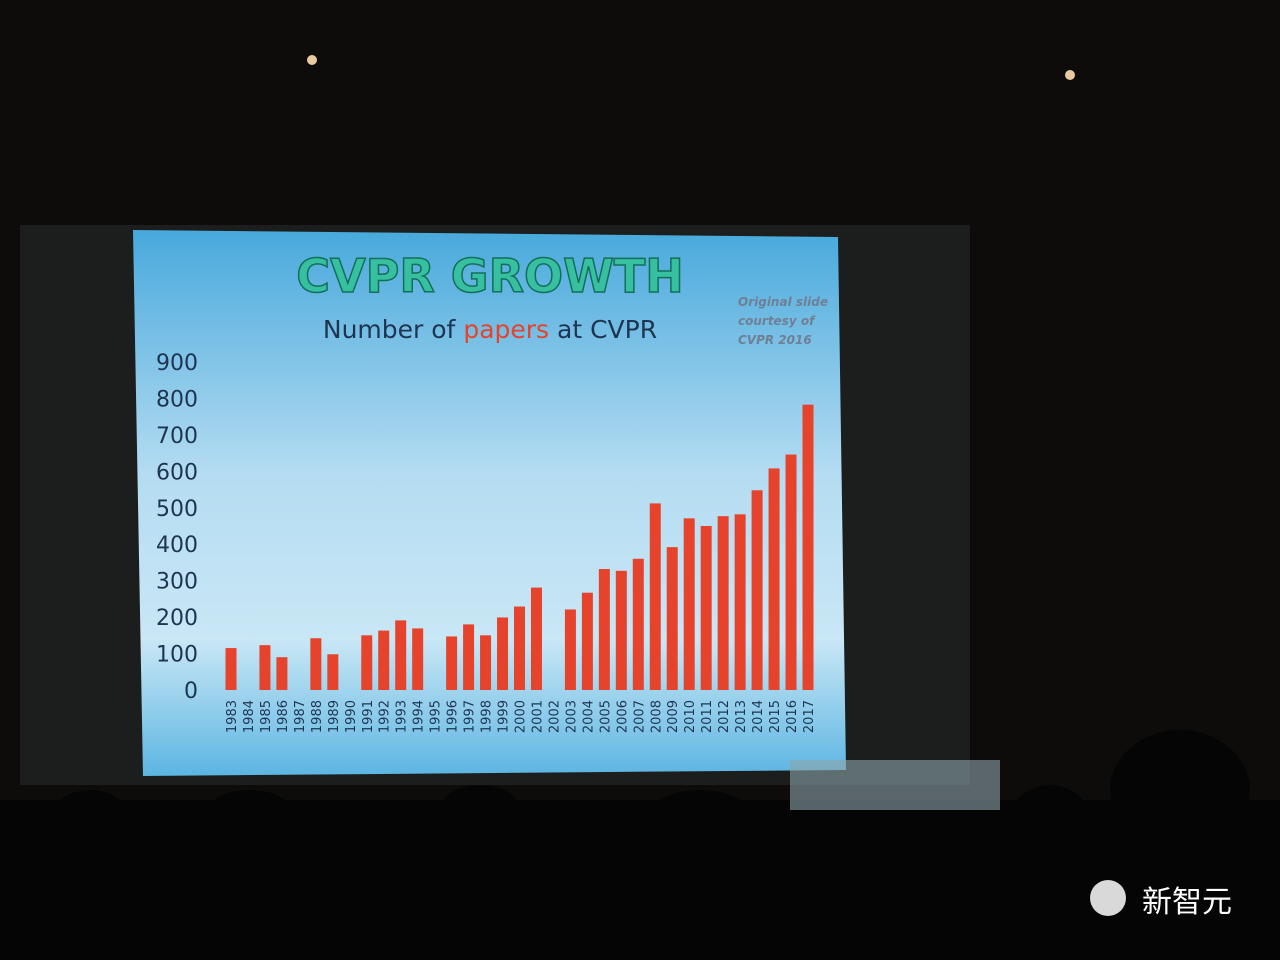 The height and width of the screenshot is (960, 1280). What do you see at coordinates (351, 716) in the screenshot?
I see `x-tick-label: 1990` at bounding box center [351, 716].